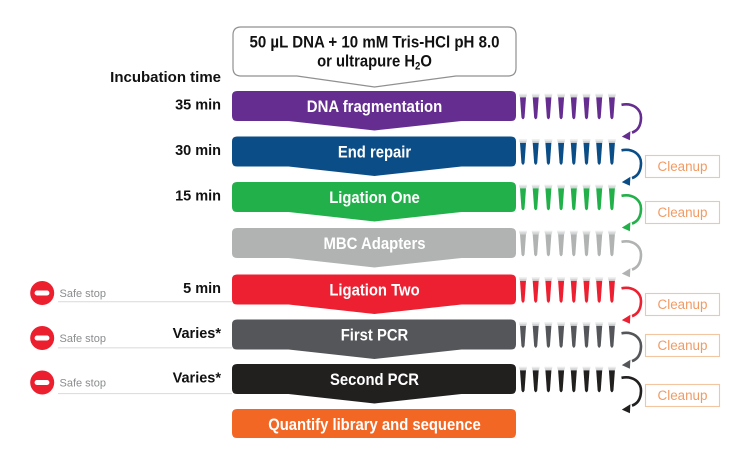 The height and width of the screenshot is (473, 750). What do you see at coordinates (375, 335) in the screenshot?
I see `svg-text: First PCR` at bounding box center [375, 335].